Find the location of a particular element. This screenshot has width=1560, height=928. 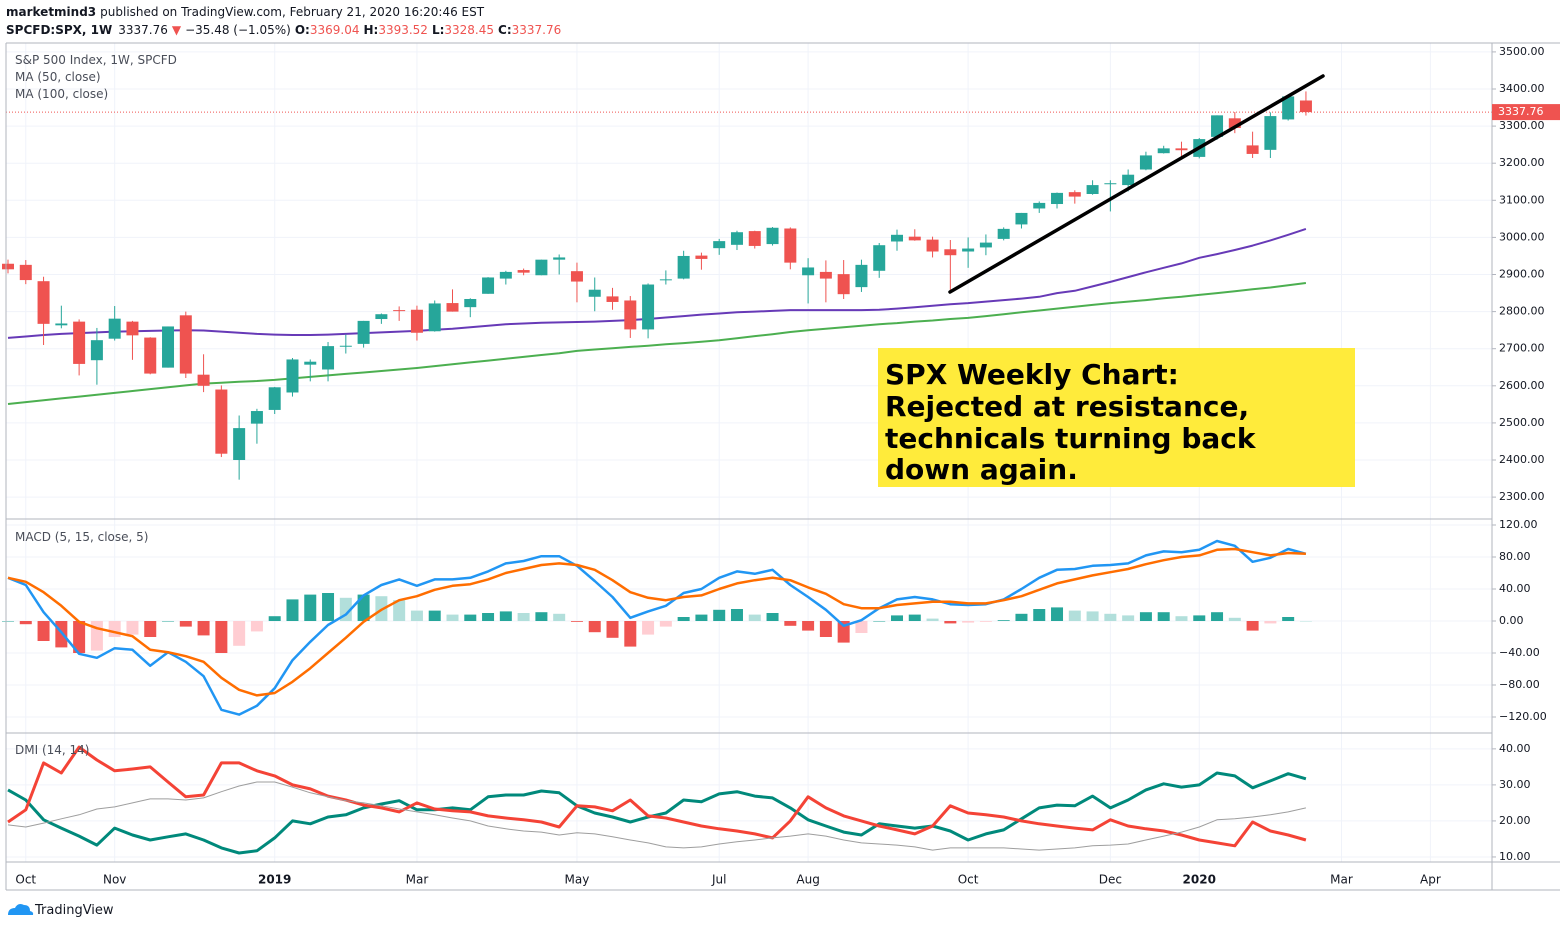

y-tick-label: 2900.00 is located at coordinates (1522, 274).